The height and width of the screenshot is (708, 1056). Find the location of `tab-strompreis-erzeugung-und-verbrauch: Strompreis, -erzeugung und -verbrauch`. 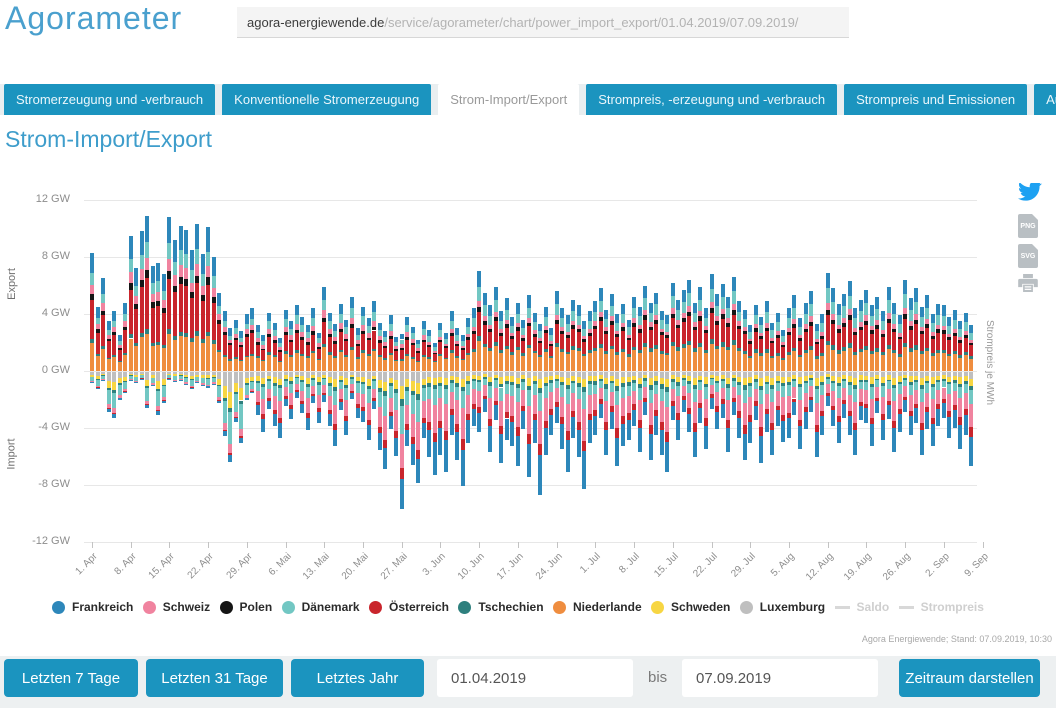

tab-strompreis-erzeugung-und-verbrauch: Strompreis, -erzeugung und -verbrauch is located at coordinates (712, 99).